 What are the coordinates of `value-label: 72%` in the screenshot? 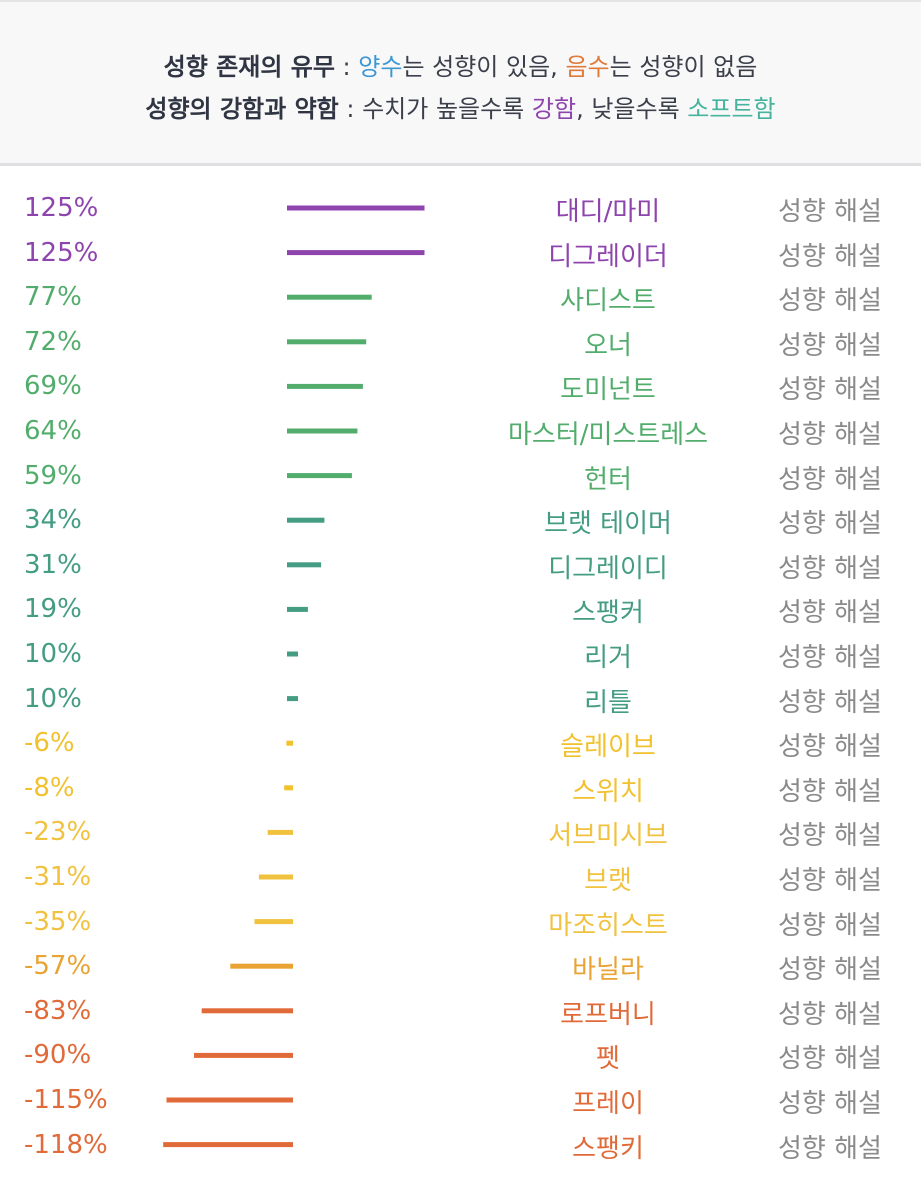 It's located at (53, 341).